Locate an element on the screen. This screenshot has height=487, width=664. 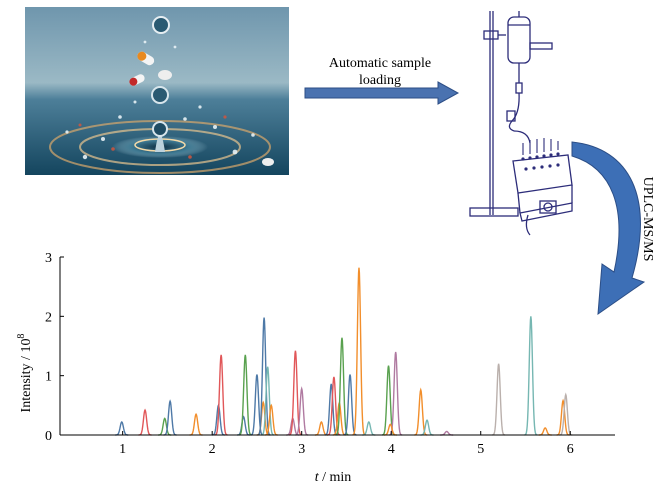
x-axis-title: t / min is located at coordinates (333, 477).